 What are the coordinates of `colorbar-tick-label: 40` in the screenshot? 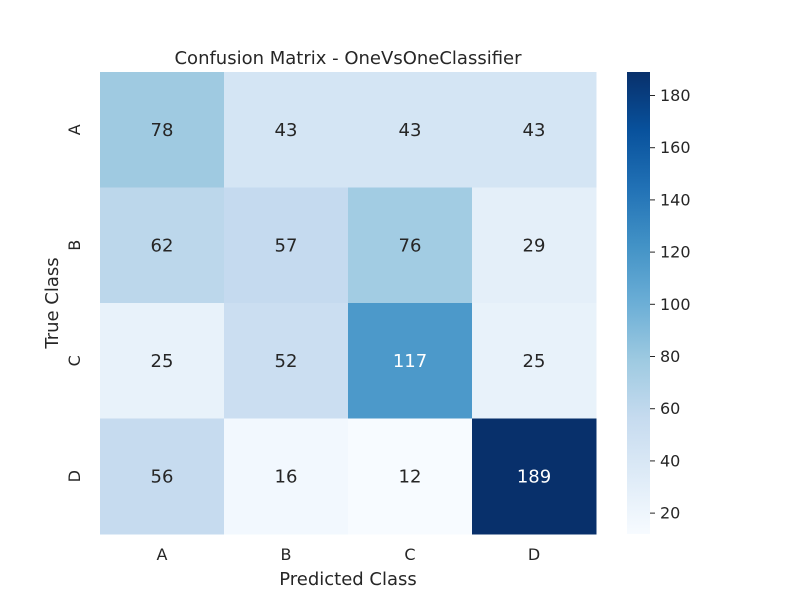 It's located at (670, 460).